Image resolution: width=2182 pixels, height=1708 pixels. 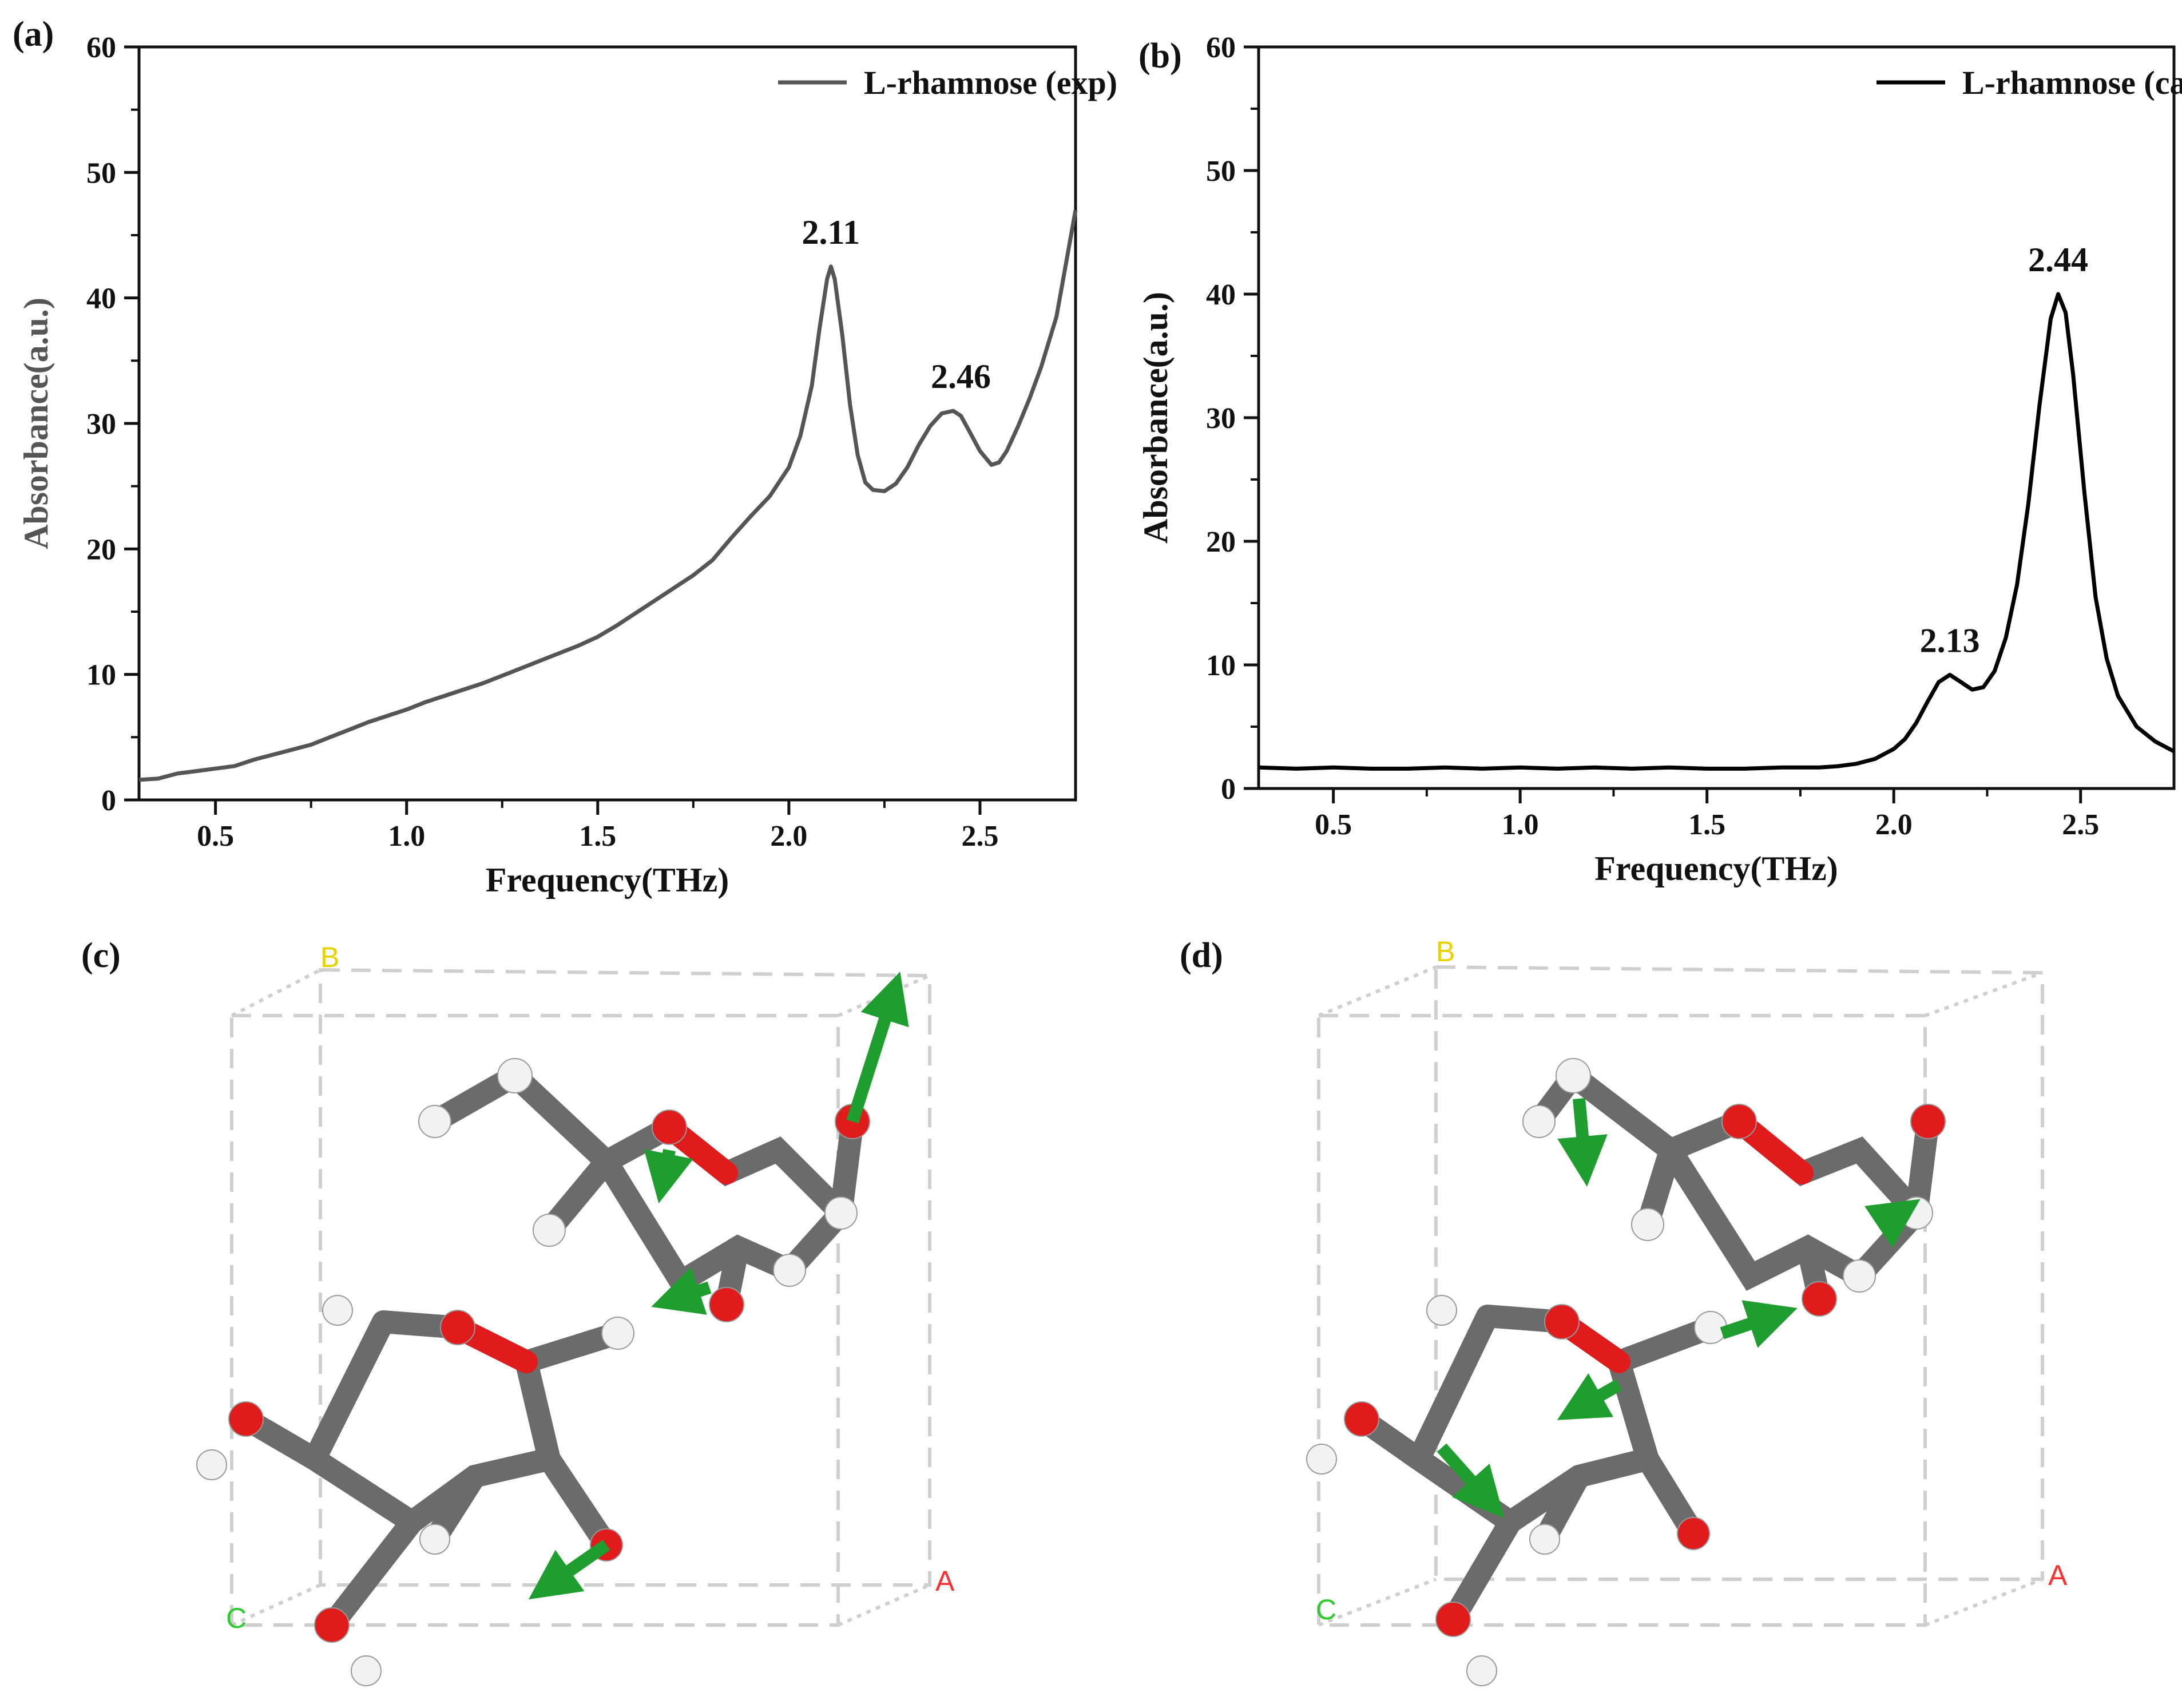 What do you see at coordinates (1716, 869) in the screenshot?
I see `x-axis-title-b: Frequency(THz)` at bounding box center [1716, 869].